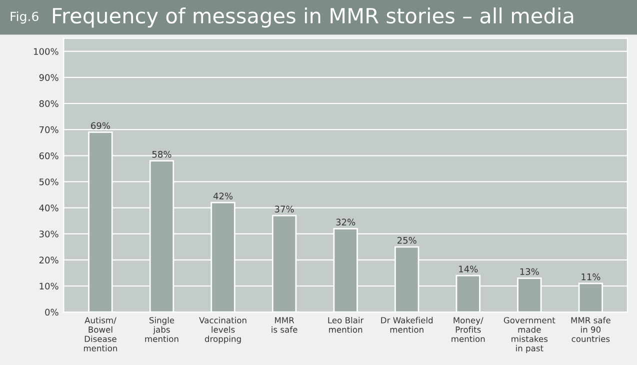  What do you see at coordinates (529, 272) in the screenshot?
I see `data-label: 13%` at bounding box center [529, 272].